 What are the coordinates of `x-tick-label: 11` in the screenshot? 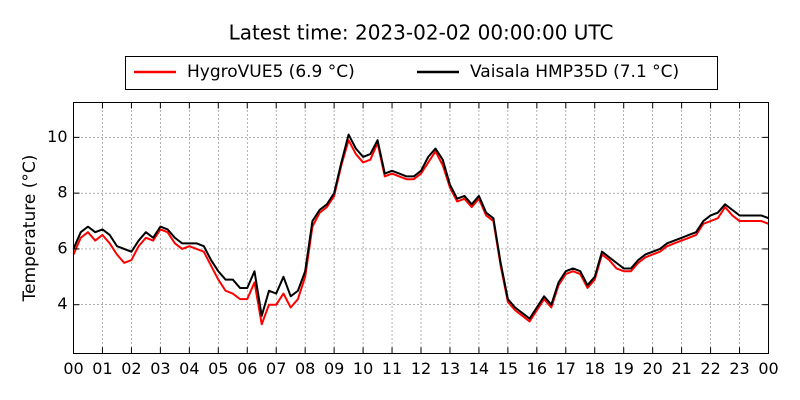 It's located at (392, 368).